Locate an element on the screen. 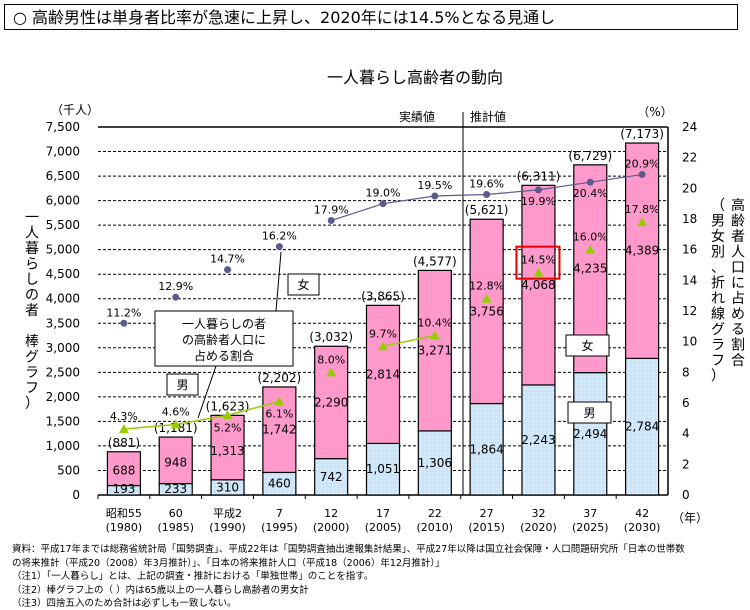 Image resolution: width=750 pixels, height=610 pixels. point-male-label: 14.5% is located at coordinates (538, 260).